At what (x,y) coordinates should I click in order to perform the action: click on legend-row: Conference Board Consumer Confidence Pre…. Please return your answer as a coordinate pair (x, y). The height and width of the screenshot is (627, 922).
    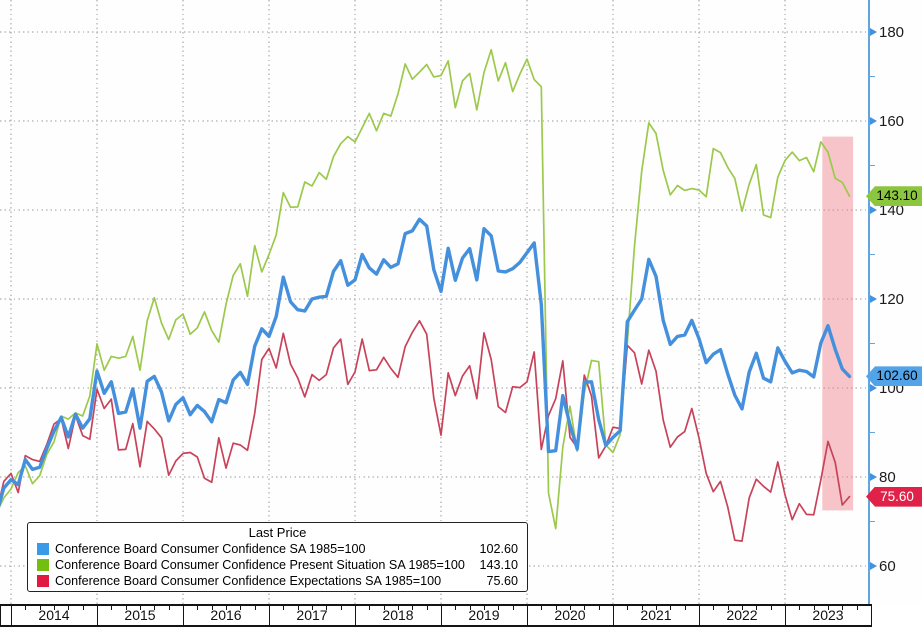
    Looking at the image, I should click on (277, 565).